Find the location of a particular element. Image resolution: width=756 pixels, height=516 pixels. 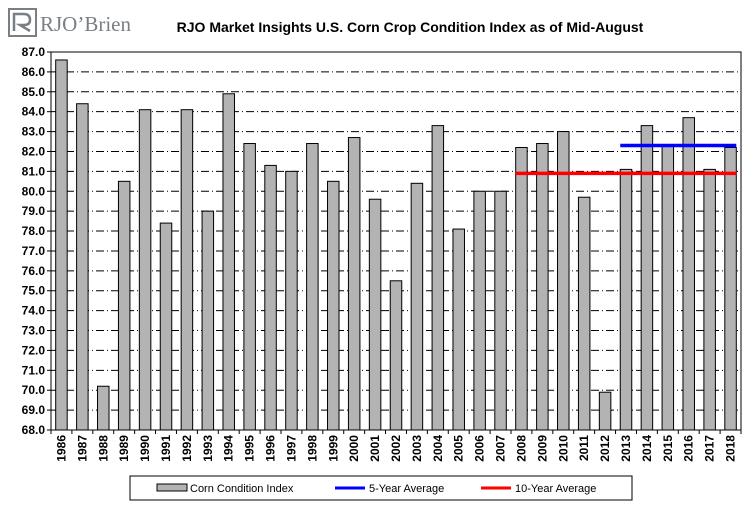

legend-box is located at coordinates (381, 488).